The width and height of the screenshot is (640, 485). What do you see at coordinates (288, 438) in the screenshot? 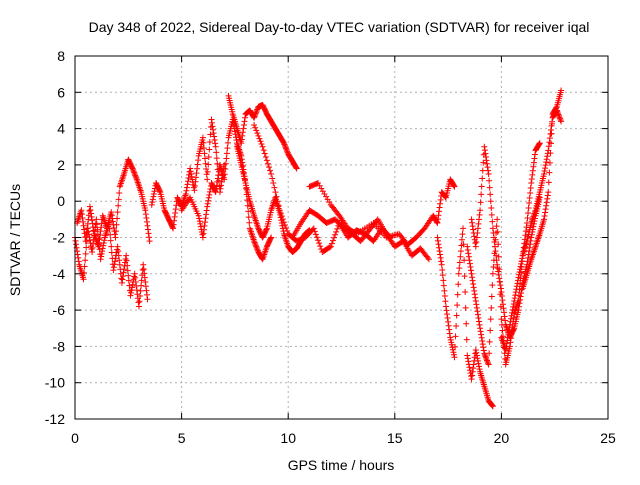
I see `x-tick-label: 10` at bounding box center [288, 438].